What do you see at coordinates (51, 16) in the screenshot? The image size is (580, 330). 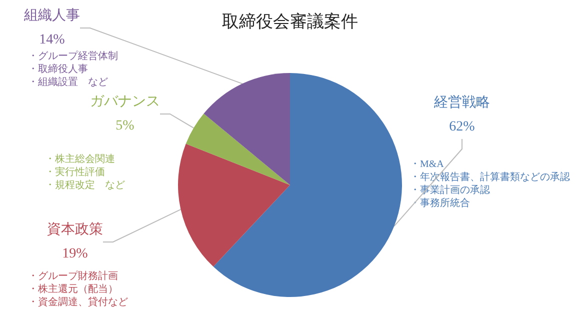 I see `slice-label: 組織人事` at bounding box center [51, 16].